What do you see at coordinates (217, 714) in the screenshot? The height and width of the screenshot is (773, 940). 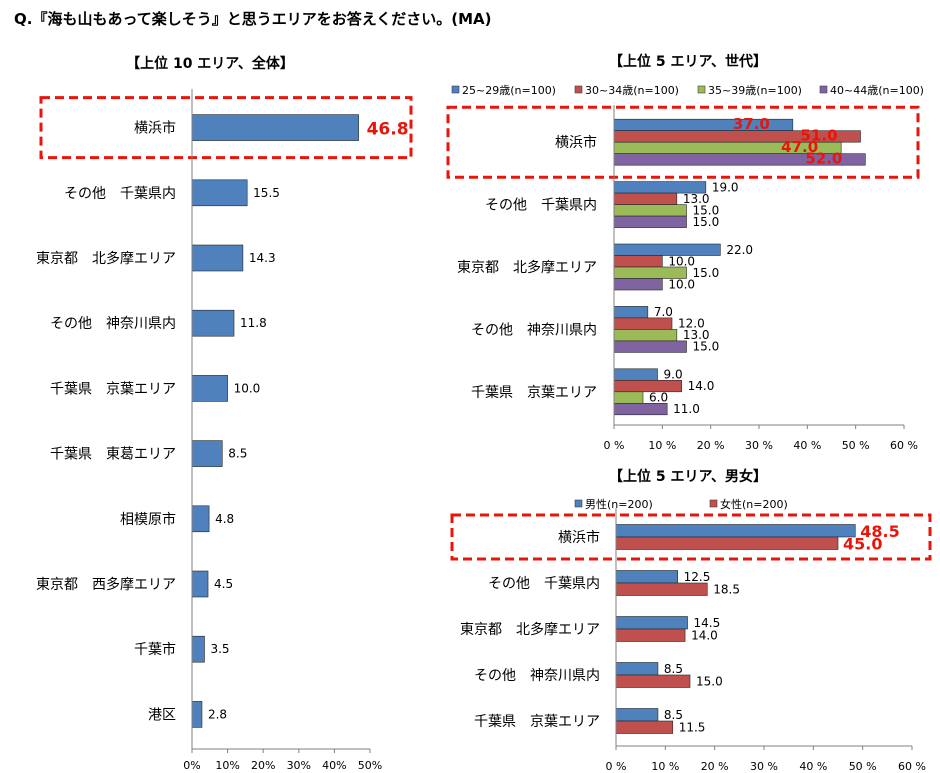 I see `value-label: 2.8` at bounding box center [217, 714].